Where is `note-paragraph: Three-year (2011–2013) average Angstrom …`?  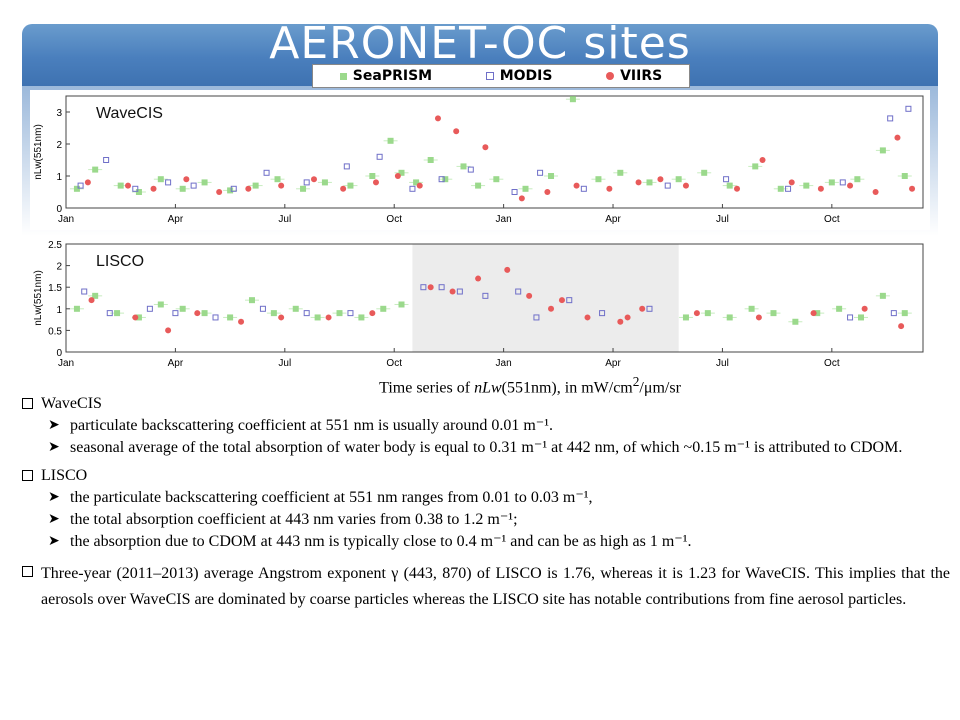 note-paragraph: Three-year (2011–2013) average Angstrom … is located at coordinates (495, 586).